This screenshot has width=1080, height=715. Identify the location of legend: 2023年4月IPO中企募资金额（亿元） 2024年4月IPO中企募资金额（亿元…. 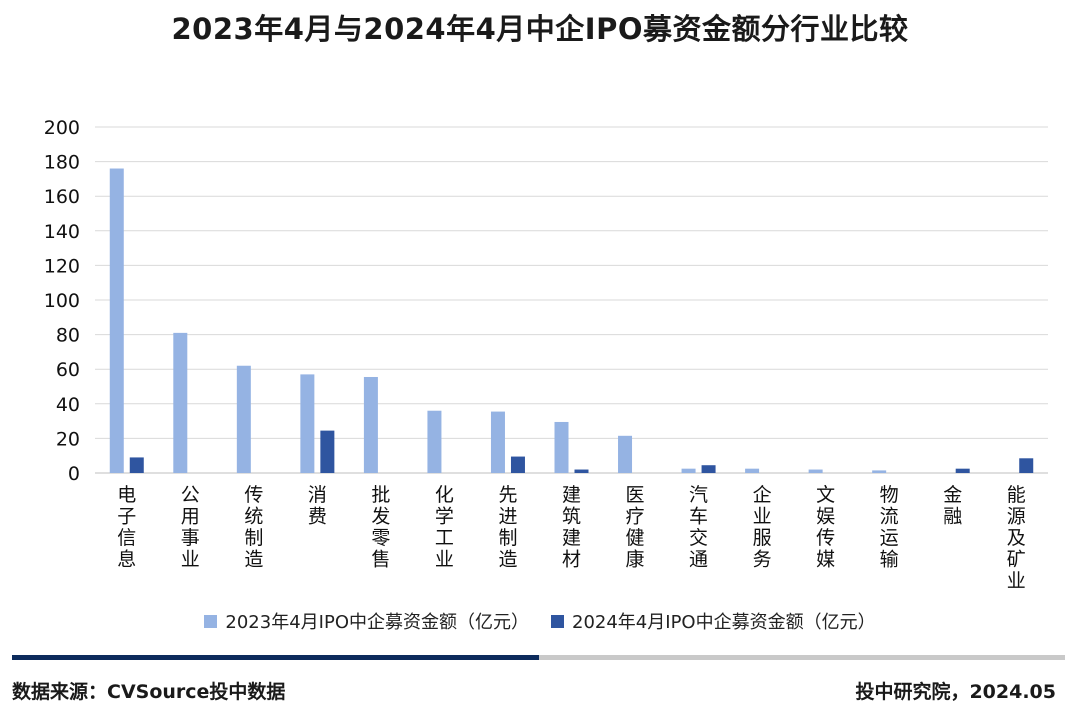
(540, 621).